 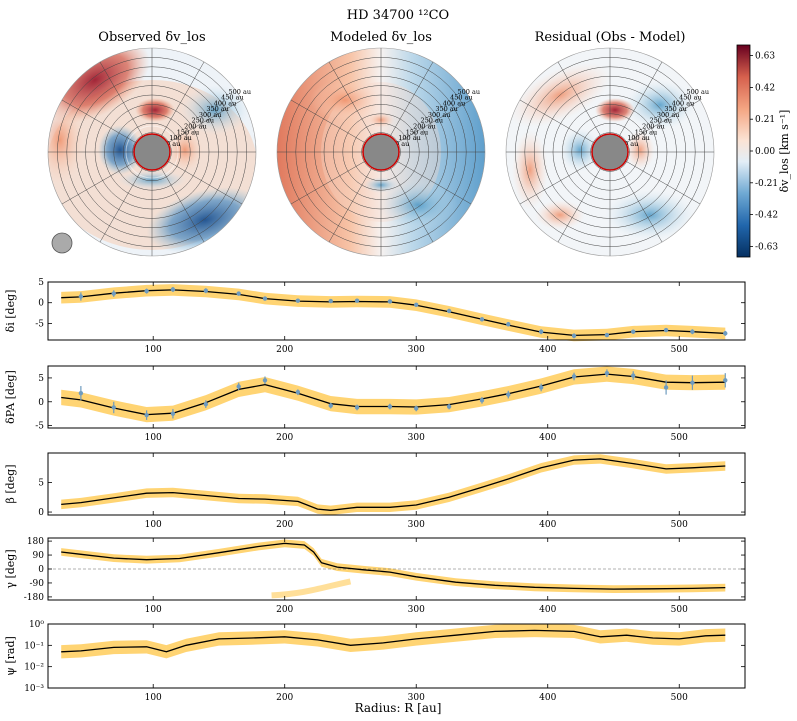 What do you see at coordinates (311, 588) in the screenshot?
I see `posterior-band-wrap` at bounding box center [311, 588].